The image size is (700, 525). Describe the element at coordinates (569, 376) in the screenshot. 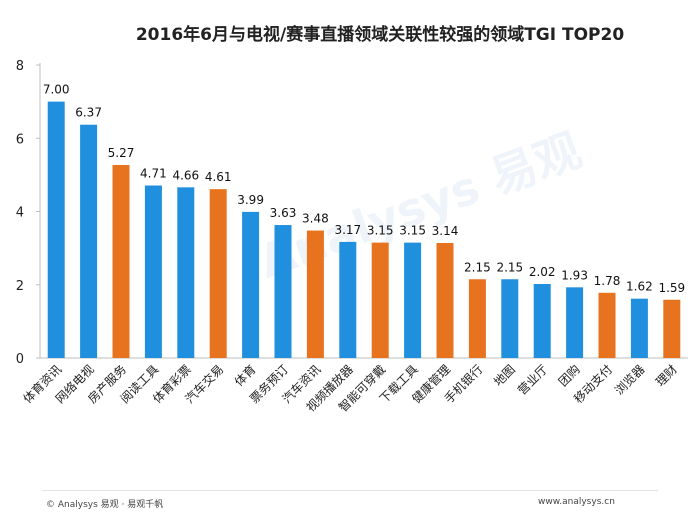

I see `x-tick-label: 团购` at that location.